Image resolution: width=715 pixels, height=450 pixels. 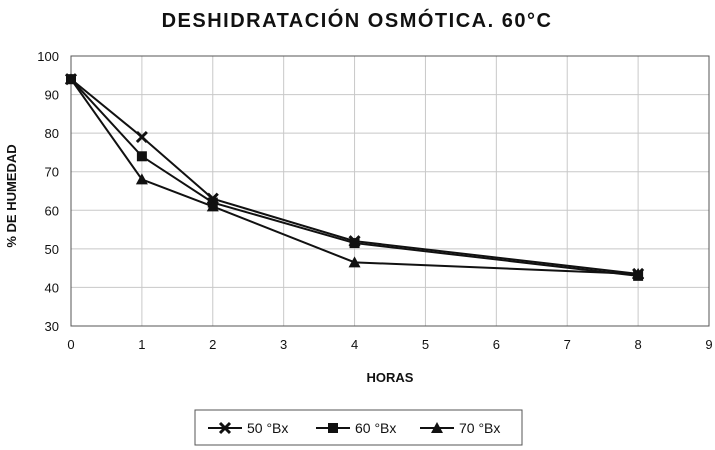 I want to click on legend: 50 °Bx 60 °Bx 70 °Bx, so click(x=358, y=427).